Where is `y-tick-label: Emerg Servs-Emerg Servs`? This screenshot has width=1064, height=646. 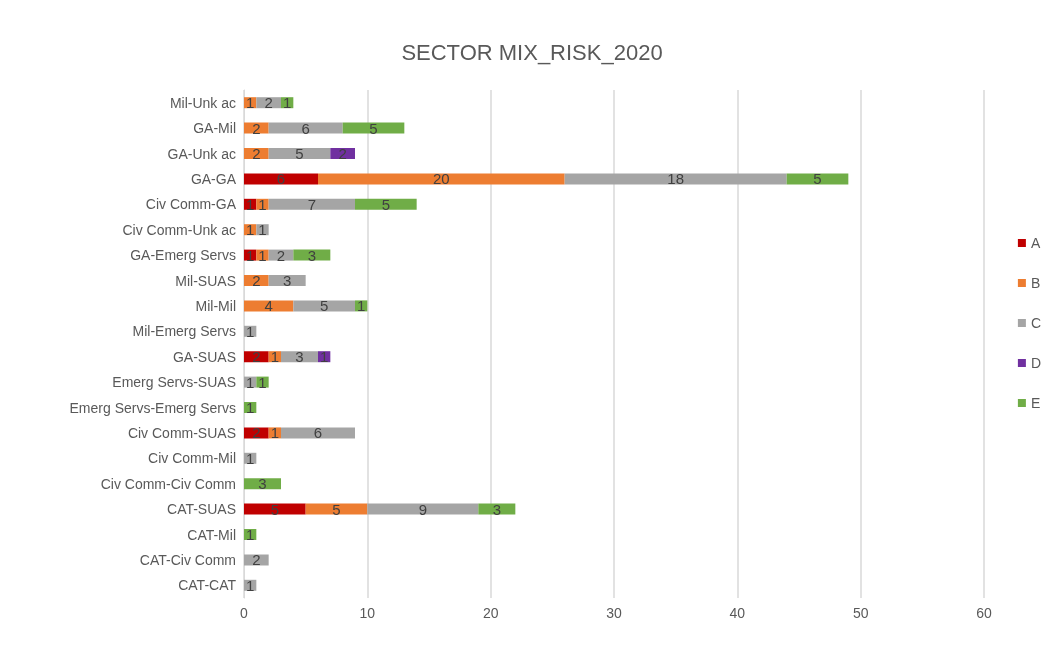
y-tick-label: Emerg Servs-Emerg Servs is located at coordinates (152, 407).